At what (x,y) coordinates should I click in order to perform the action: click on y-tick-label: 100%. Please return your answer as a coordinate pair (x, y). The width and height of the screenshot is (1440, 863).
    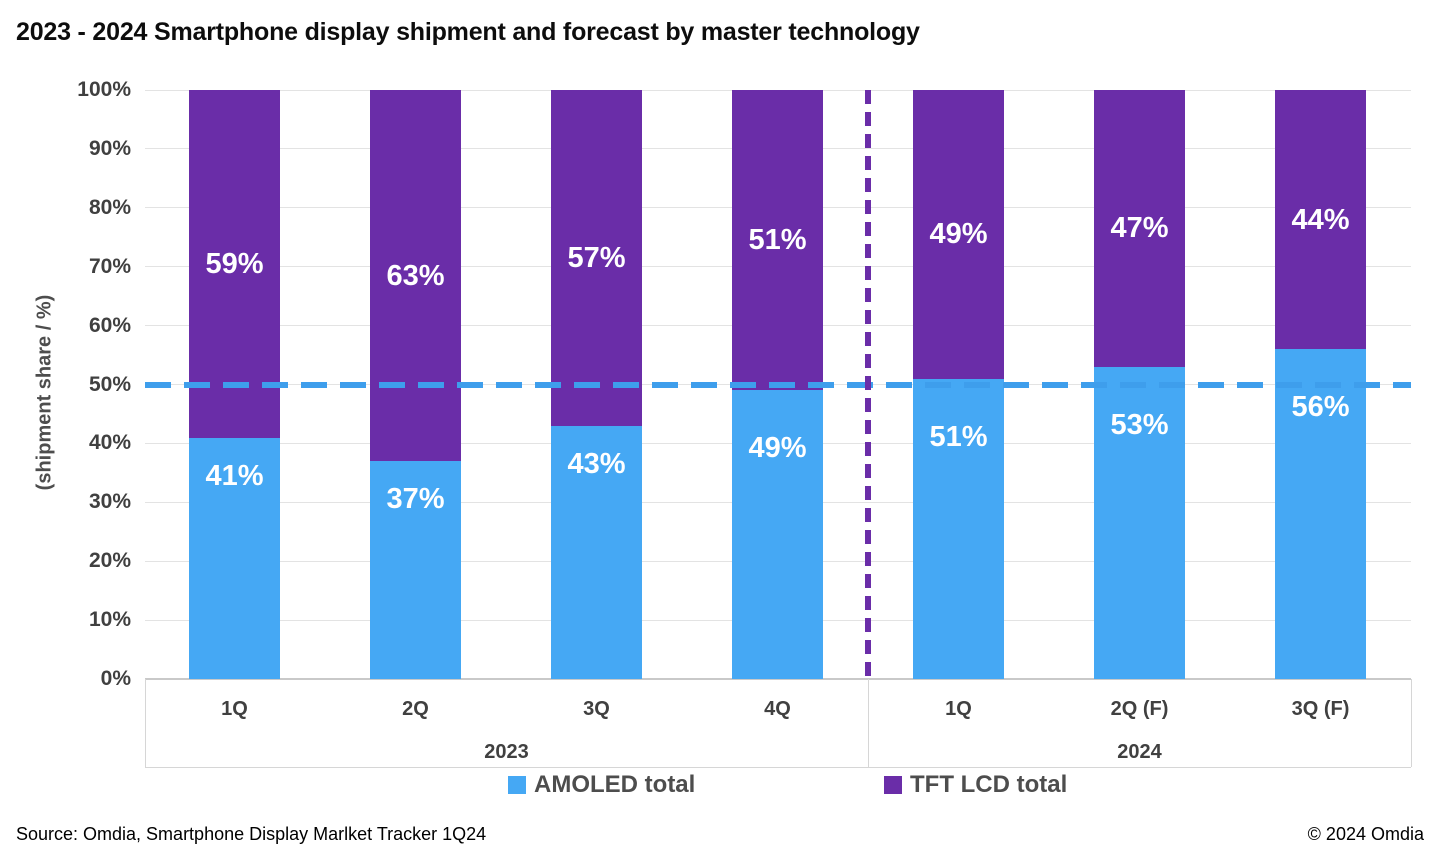
    Looking at the image, I should click on (104, 89).